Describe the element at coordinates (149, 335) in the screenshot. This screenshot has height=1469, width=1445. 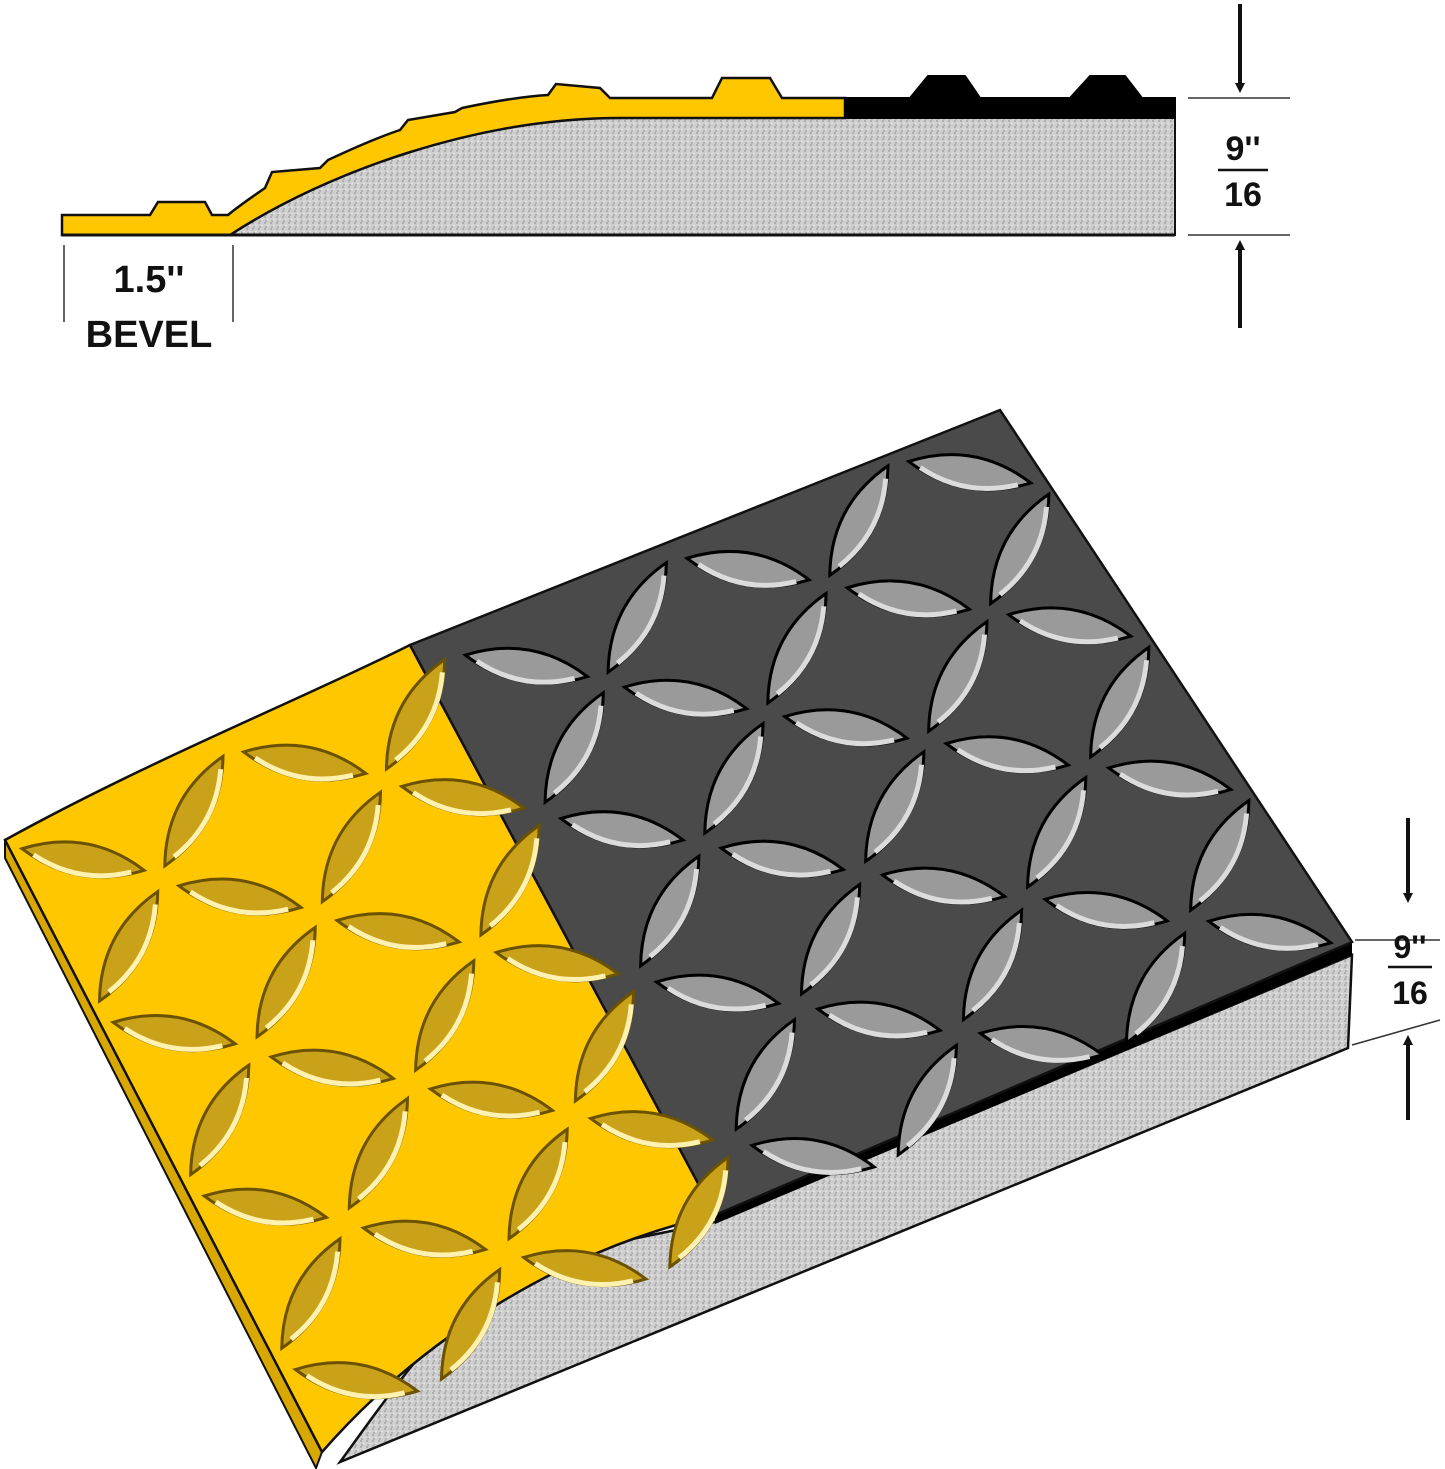
I see `bevel-label: BEVEL` at that location.